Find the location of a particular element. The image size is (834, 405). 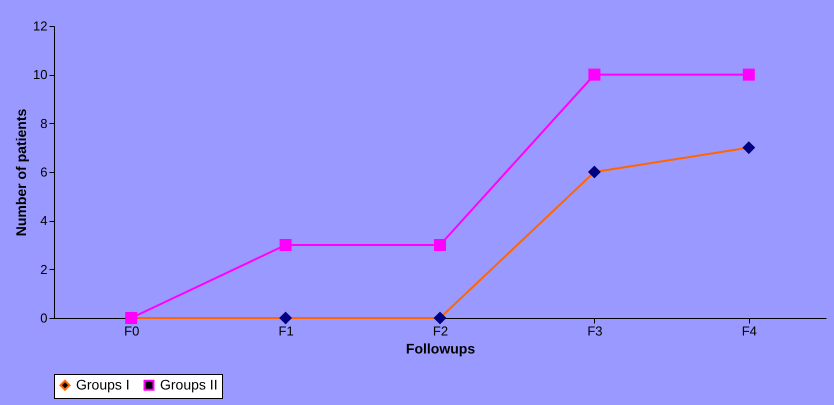

x-tick-label: F3 is located at coordinates (594, 331).